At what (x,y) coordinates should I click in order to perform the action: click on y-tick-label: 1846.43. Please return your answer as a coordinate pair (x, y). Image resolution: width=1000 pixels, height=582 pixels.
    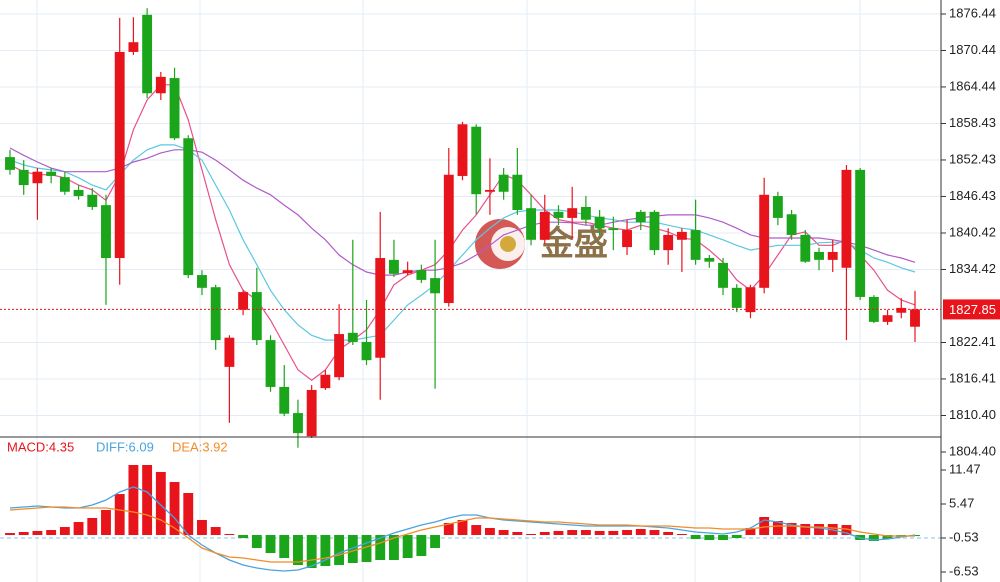
    Looking at the image, I should click on (972, 195).